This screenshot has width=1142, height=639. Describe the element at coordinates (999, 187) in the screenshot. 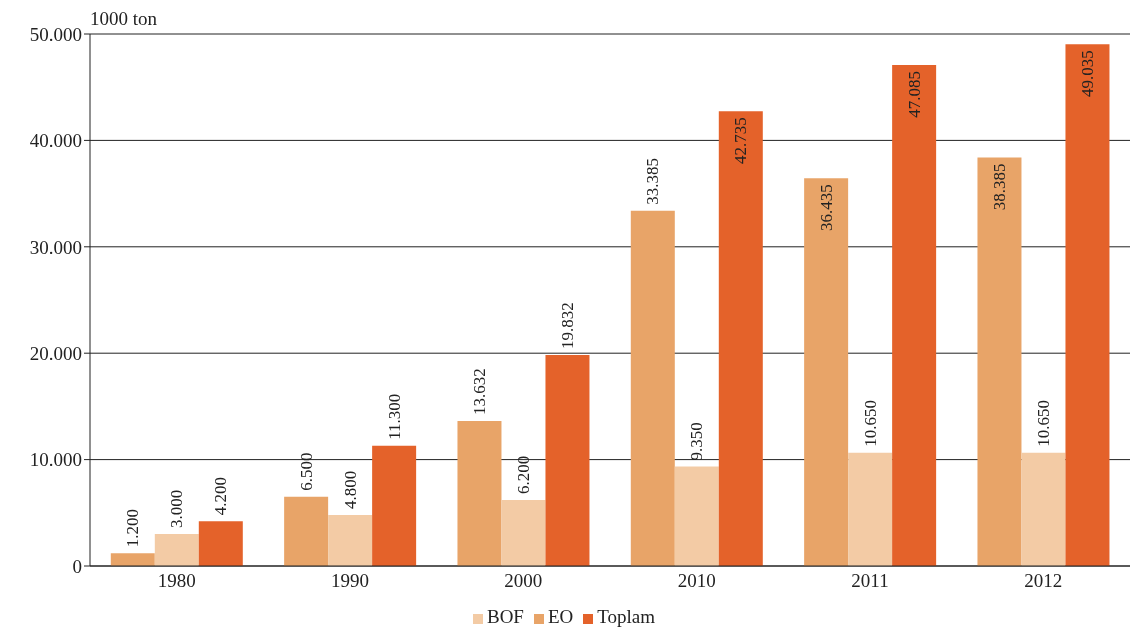

I see `data-label: 38.385` at that location.